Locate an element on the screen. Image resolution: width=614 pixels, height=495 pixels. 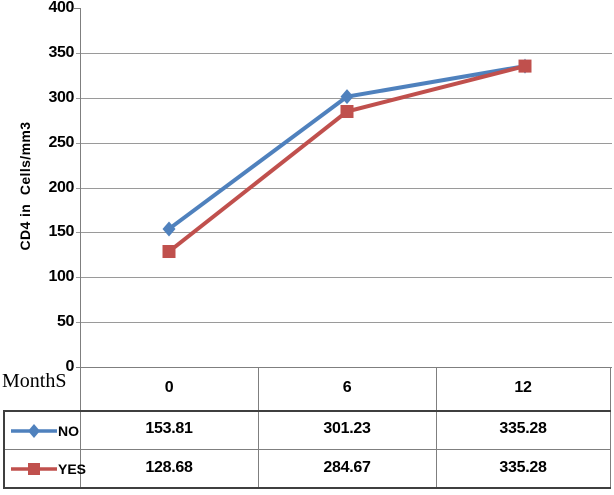
y-tick-label: 100 is located at coordinates (61, 276).